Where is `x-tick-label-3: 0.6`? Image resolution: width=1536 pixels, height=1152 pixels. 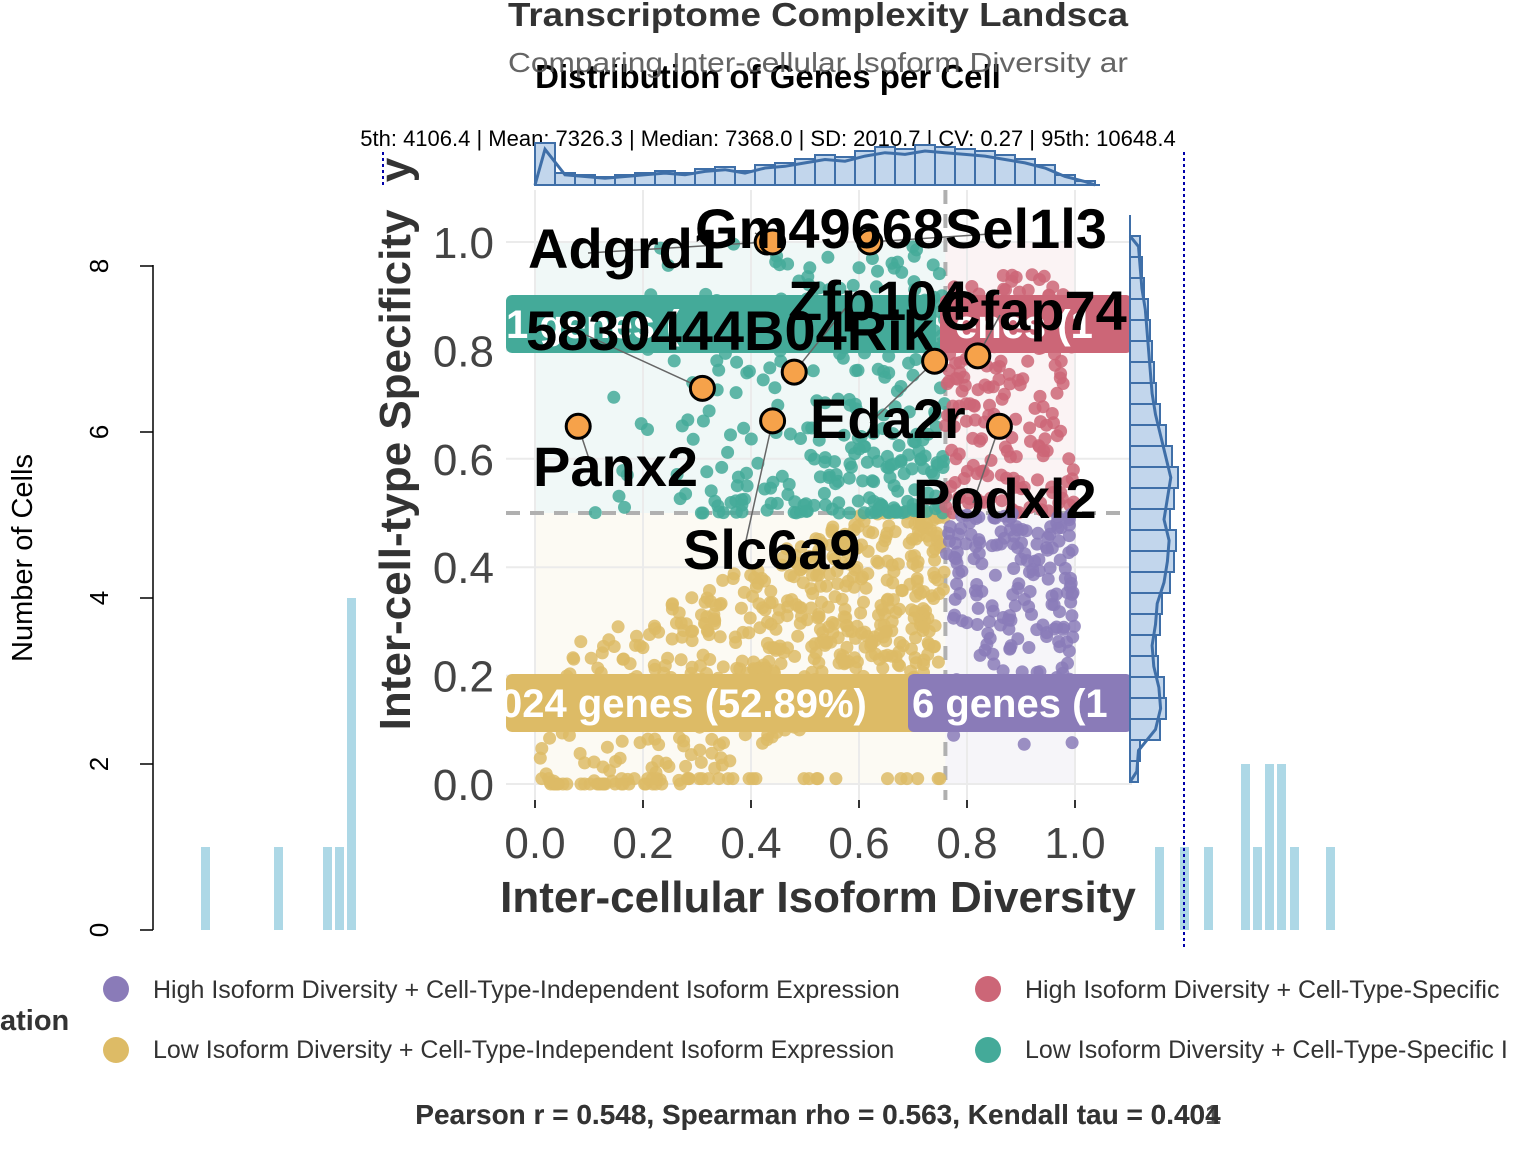 x-tick-label-3: 0.6 is located at coordinates (858, 843).